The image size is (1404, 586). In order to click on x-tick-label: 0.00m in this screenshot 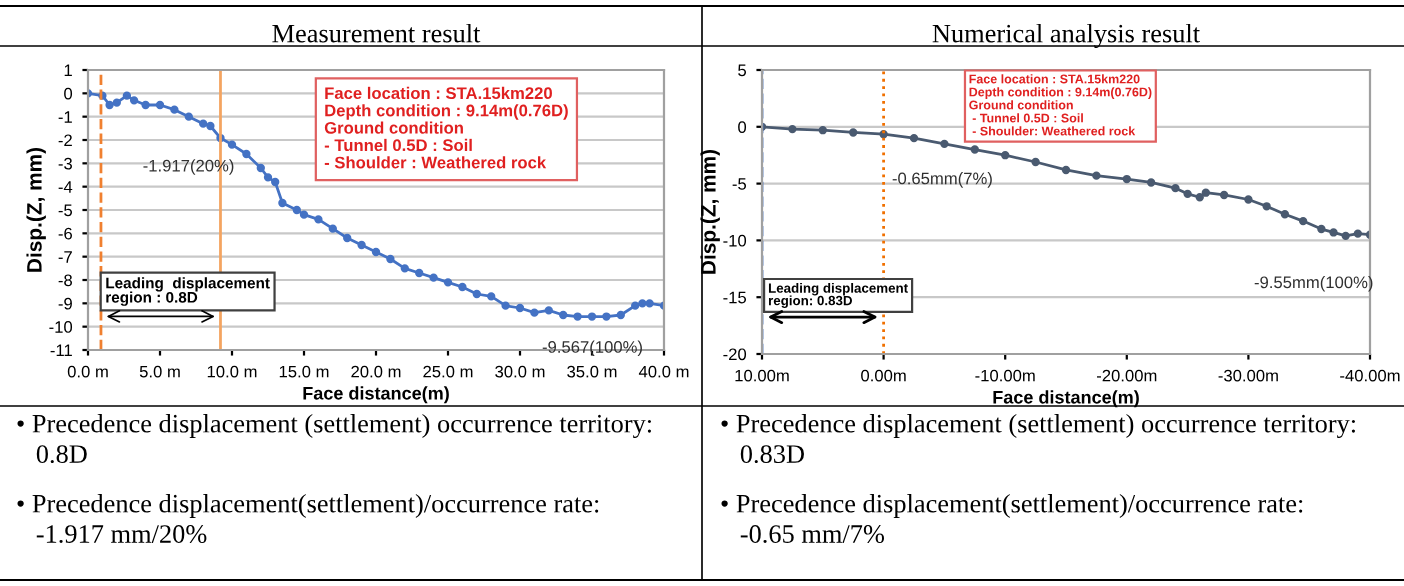, I will do `click(883, 375)`.